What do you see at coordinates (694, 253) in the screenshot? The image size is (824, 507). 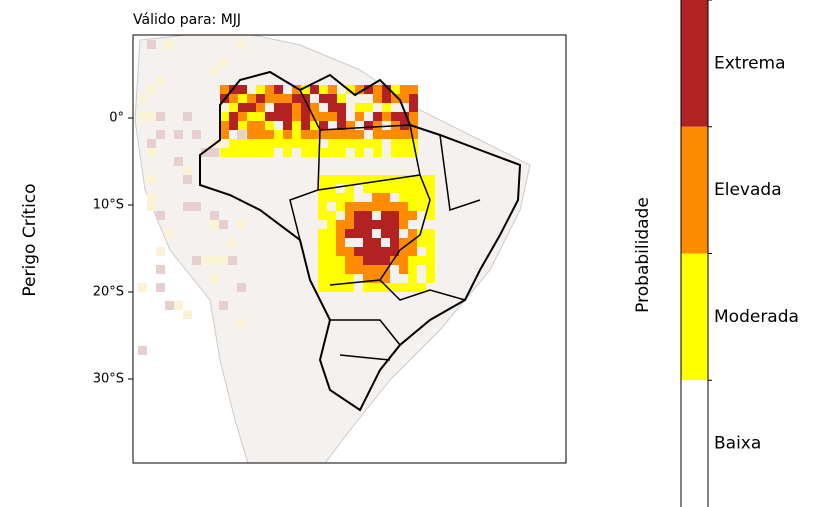 I see `colorbar-frame` at bounding box center [694, 253].